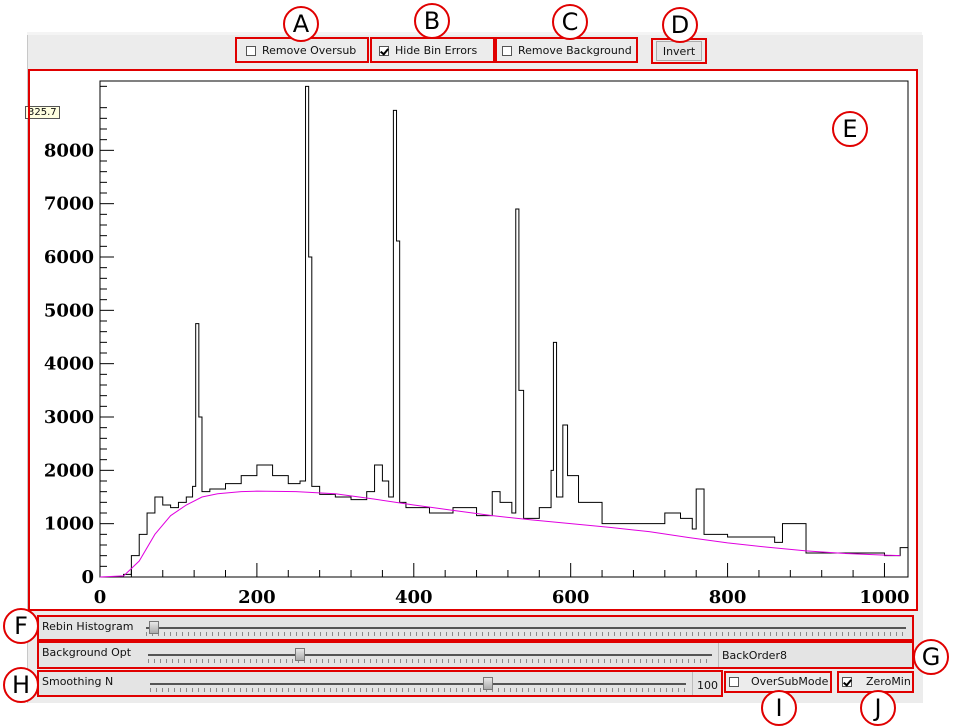 The height and width of the screenshot is (728, 953). What do you see at coordinates (878, 708) in the screenshot?
I see `callout-j: J` at bounding box center [878, 708].